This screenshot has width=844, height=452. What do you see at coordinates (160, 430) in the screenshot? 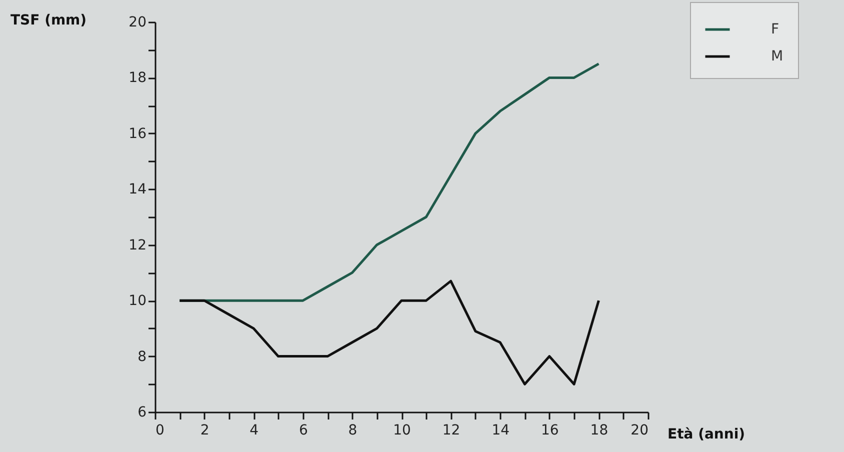
I see `x-tick-label: 0` at bounding box center [160, 430].